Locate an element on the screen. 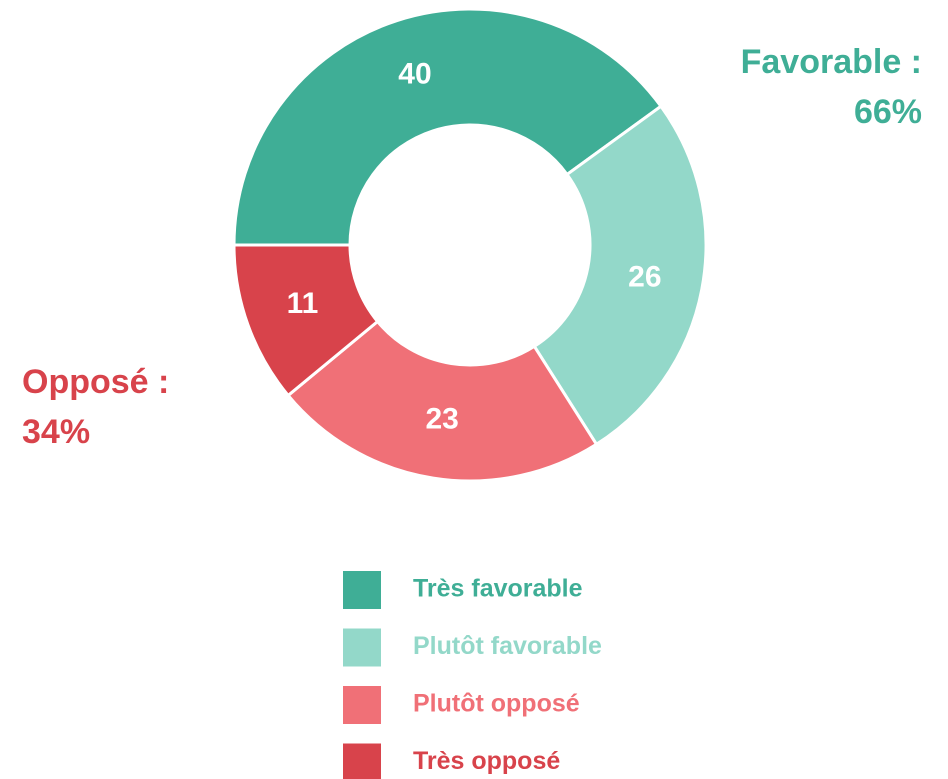  data-label: 26 is located at coordinates (644, 276).